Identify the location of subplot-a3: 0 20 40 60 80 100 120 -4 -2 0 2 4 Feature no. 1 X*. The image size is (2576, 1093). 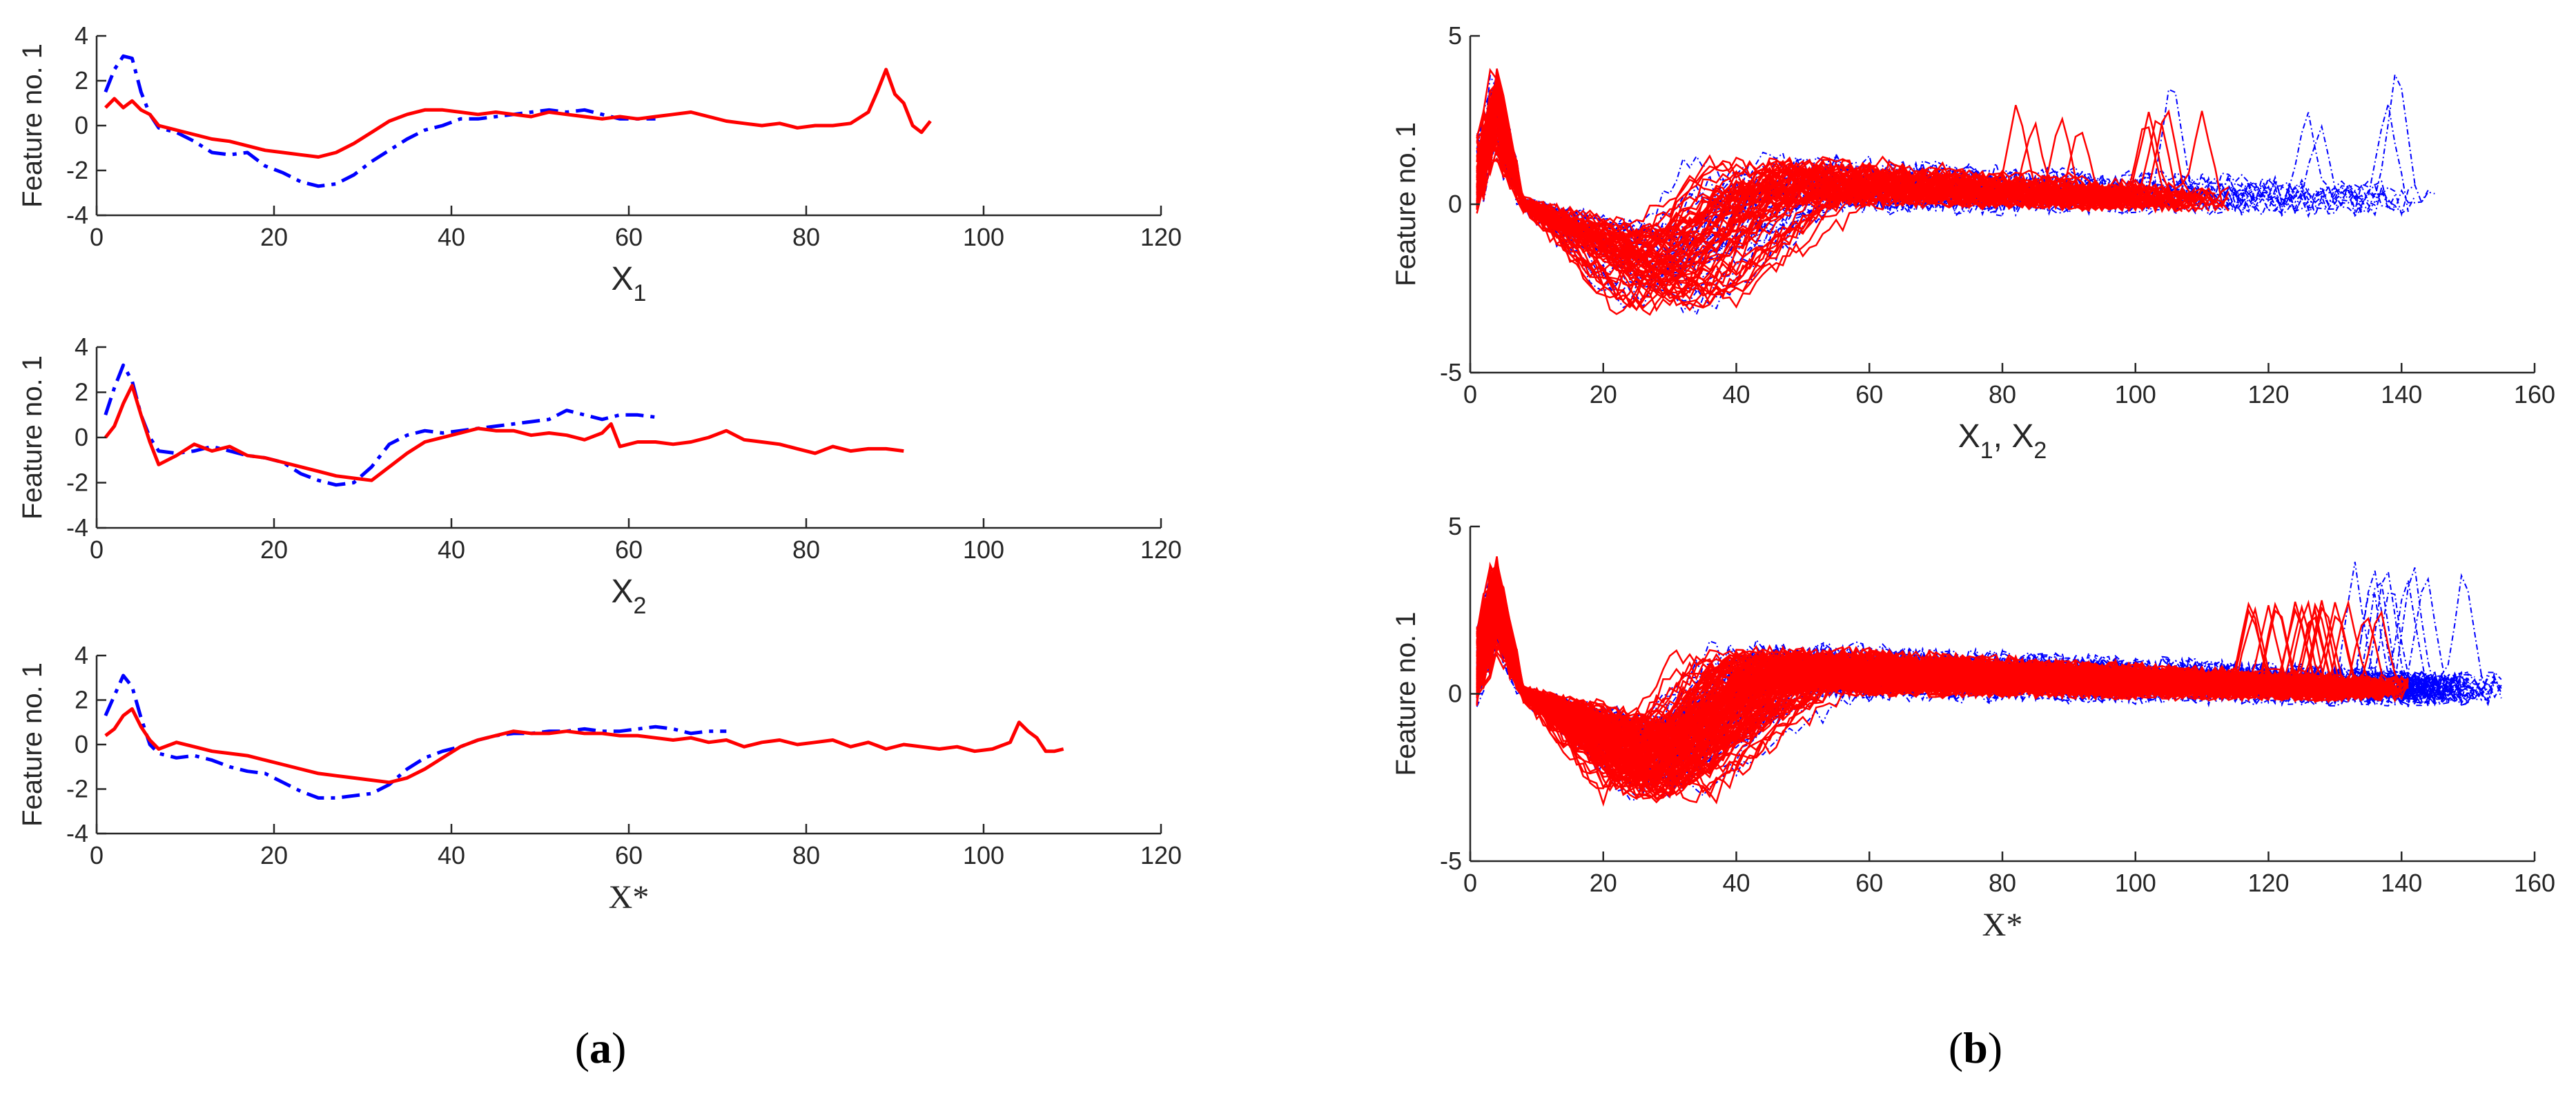
(599, 778).